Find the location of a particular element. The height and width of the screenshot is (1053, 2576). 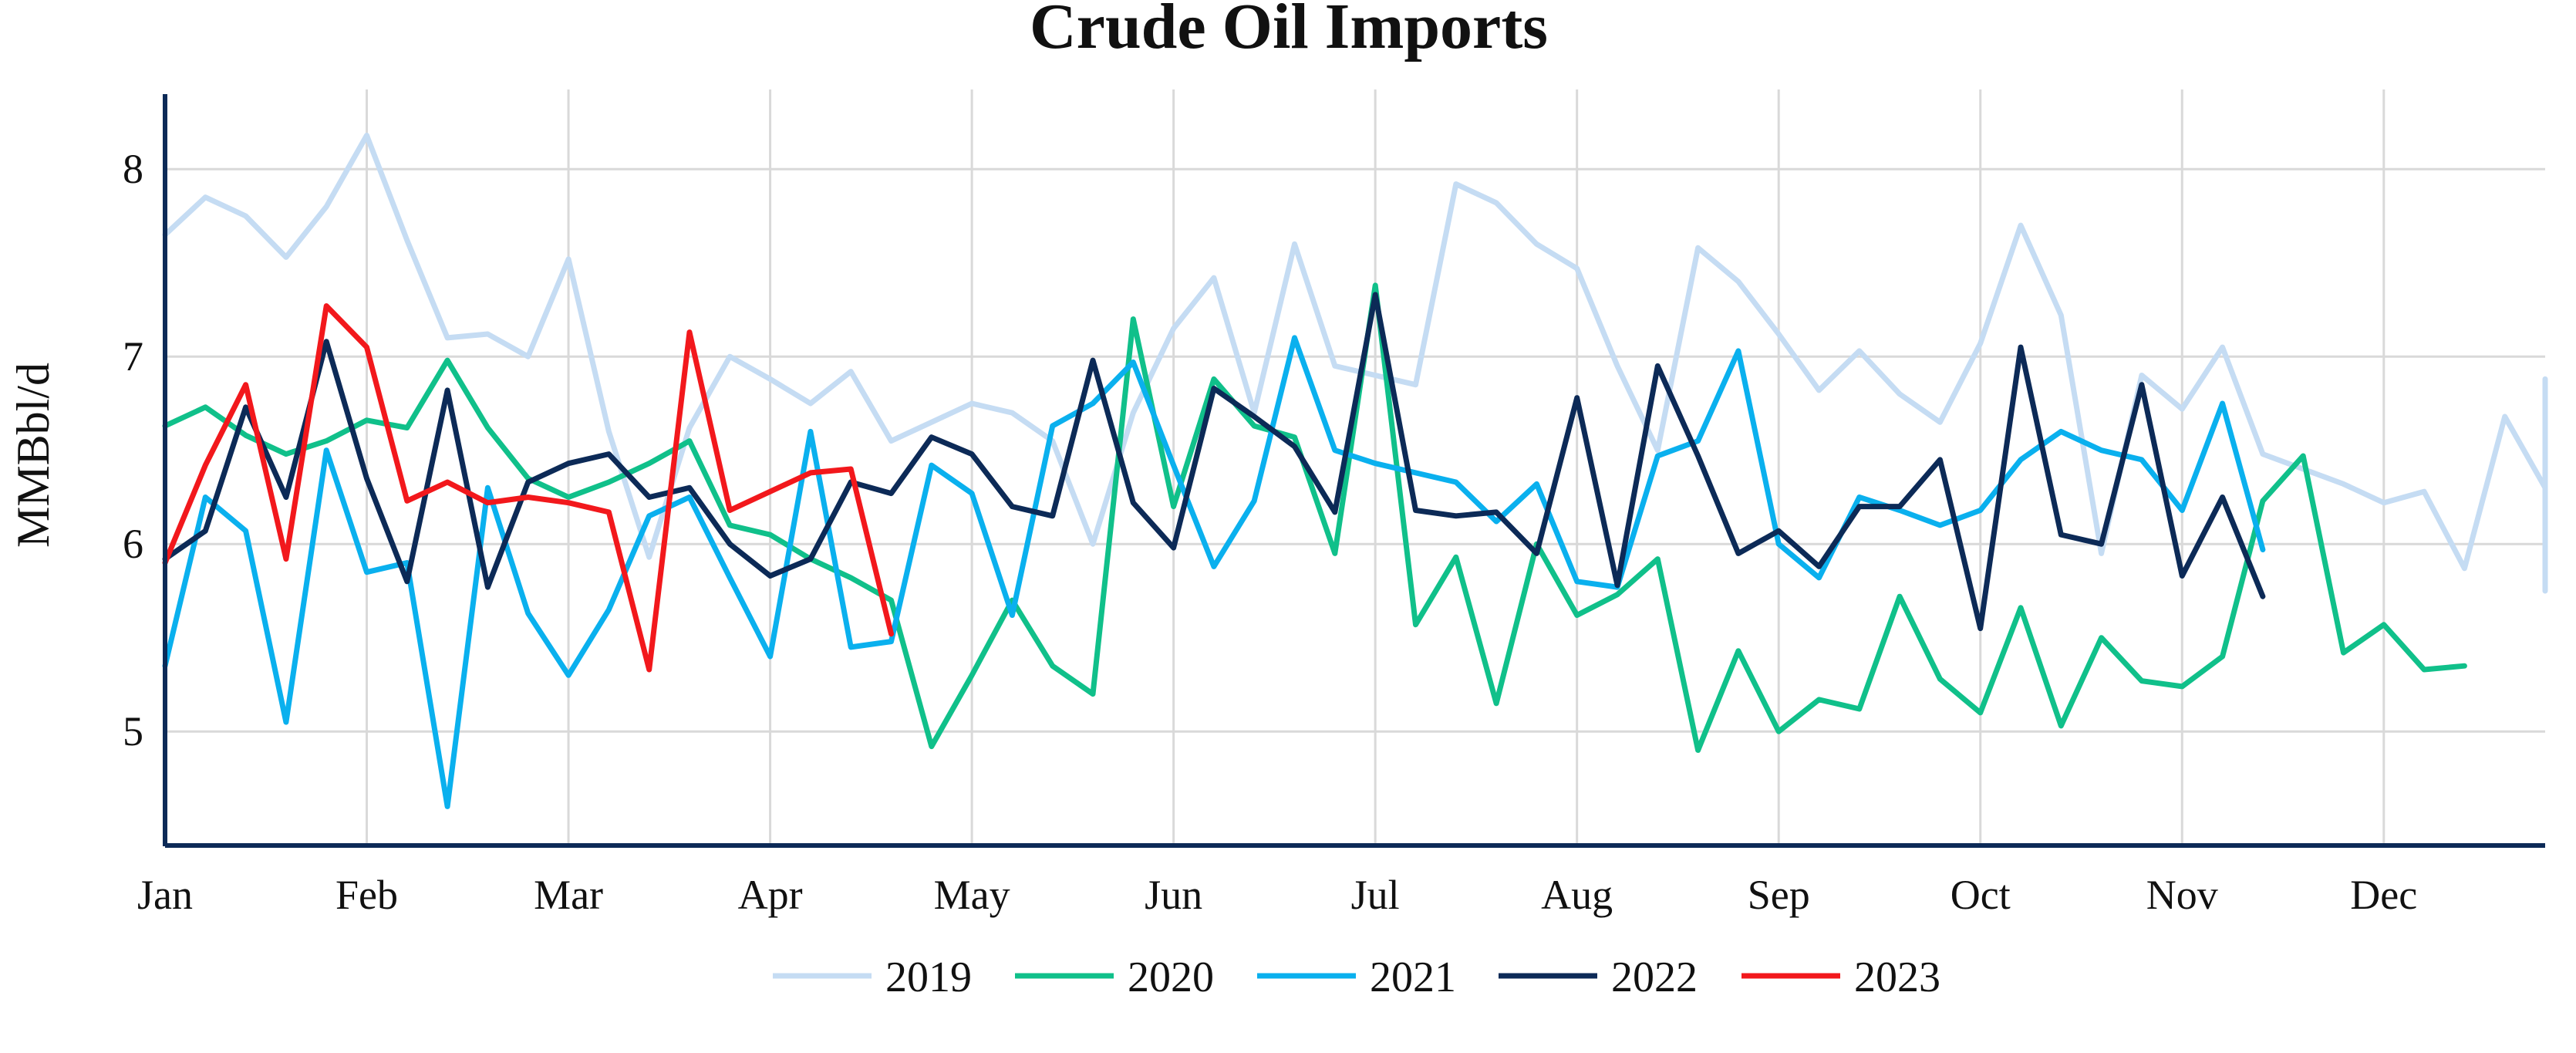

x-tick-label: Jul is located at coordinates (1375, 895).